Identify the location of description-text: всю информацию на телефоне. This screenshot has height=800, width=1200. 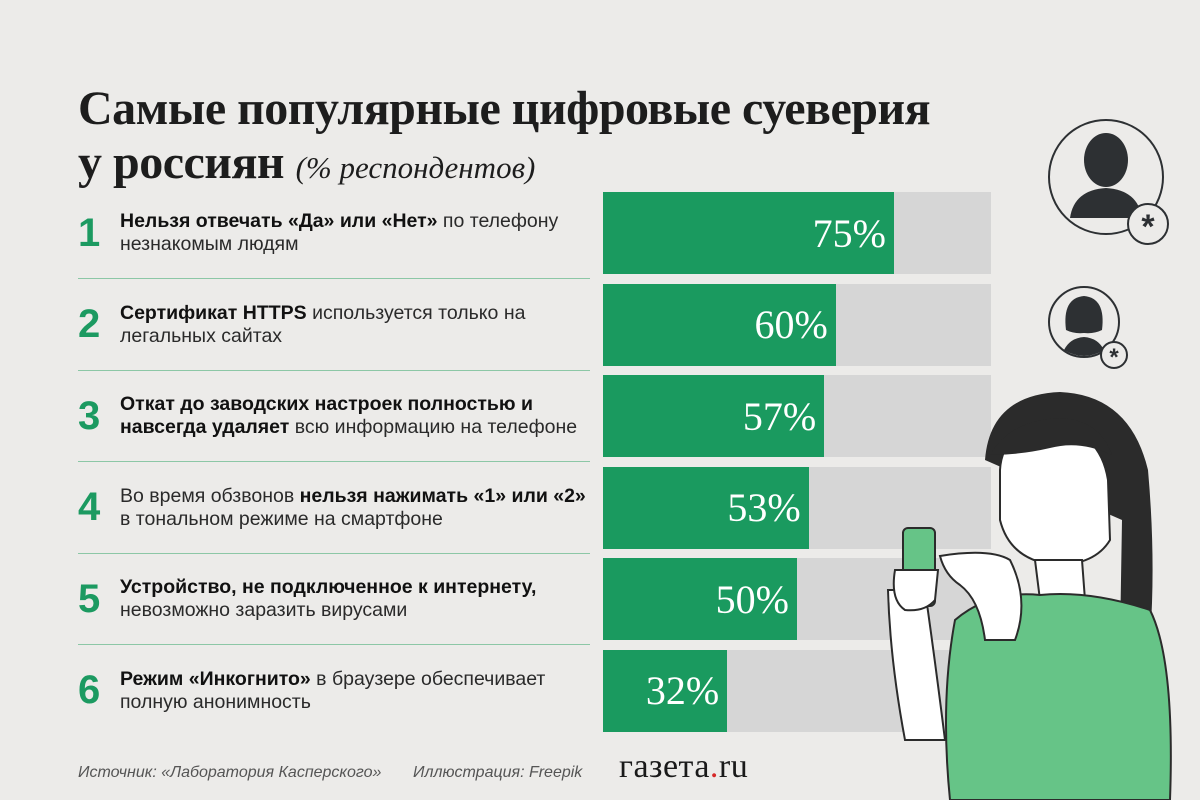
(433, 427).